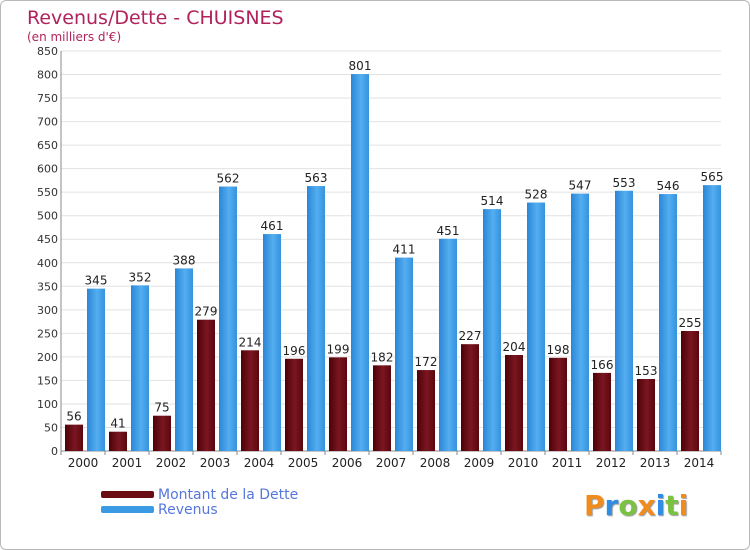 The image size is (750, 550). I want to click on x-tick-label: 2010, so click(523, 463).